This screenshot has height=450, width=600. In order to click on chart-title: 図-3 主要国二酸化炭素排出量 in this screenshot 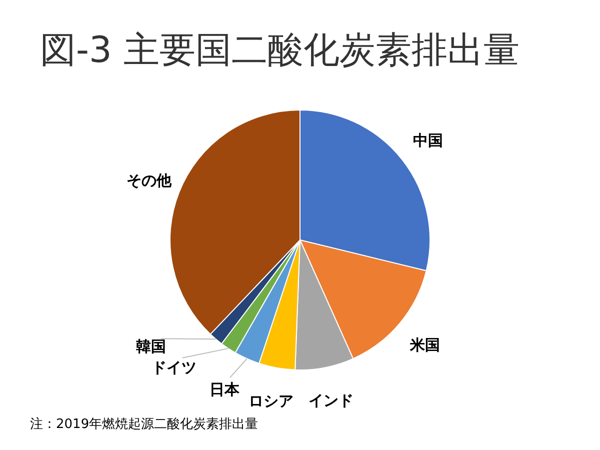, I will do `click(280, 50)`.